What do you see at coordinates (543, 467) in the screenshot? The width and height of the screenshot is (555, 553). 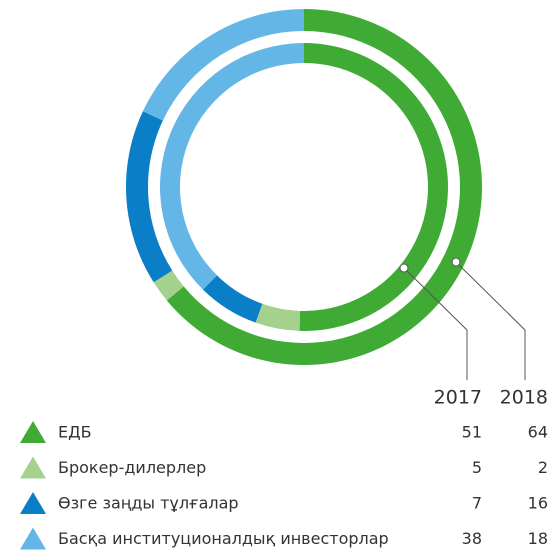 I see `value-label: 2` at bounding box center [543, 467].